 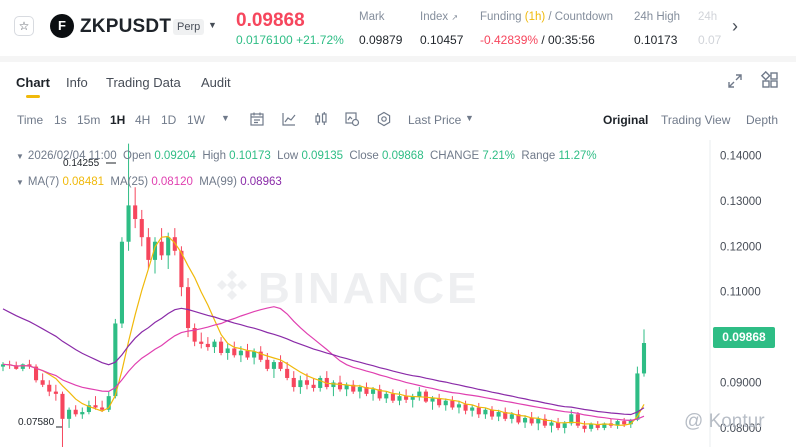 What do you see at coordinates (225, 118) in the screenshot?
I see `interval-dropdown-icon: ▼` at bounding box center [225, 118].